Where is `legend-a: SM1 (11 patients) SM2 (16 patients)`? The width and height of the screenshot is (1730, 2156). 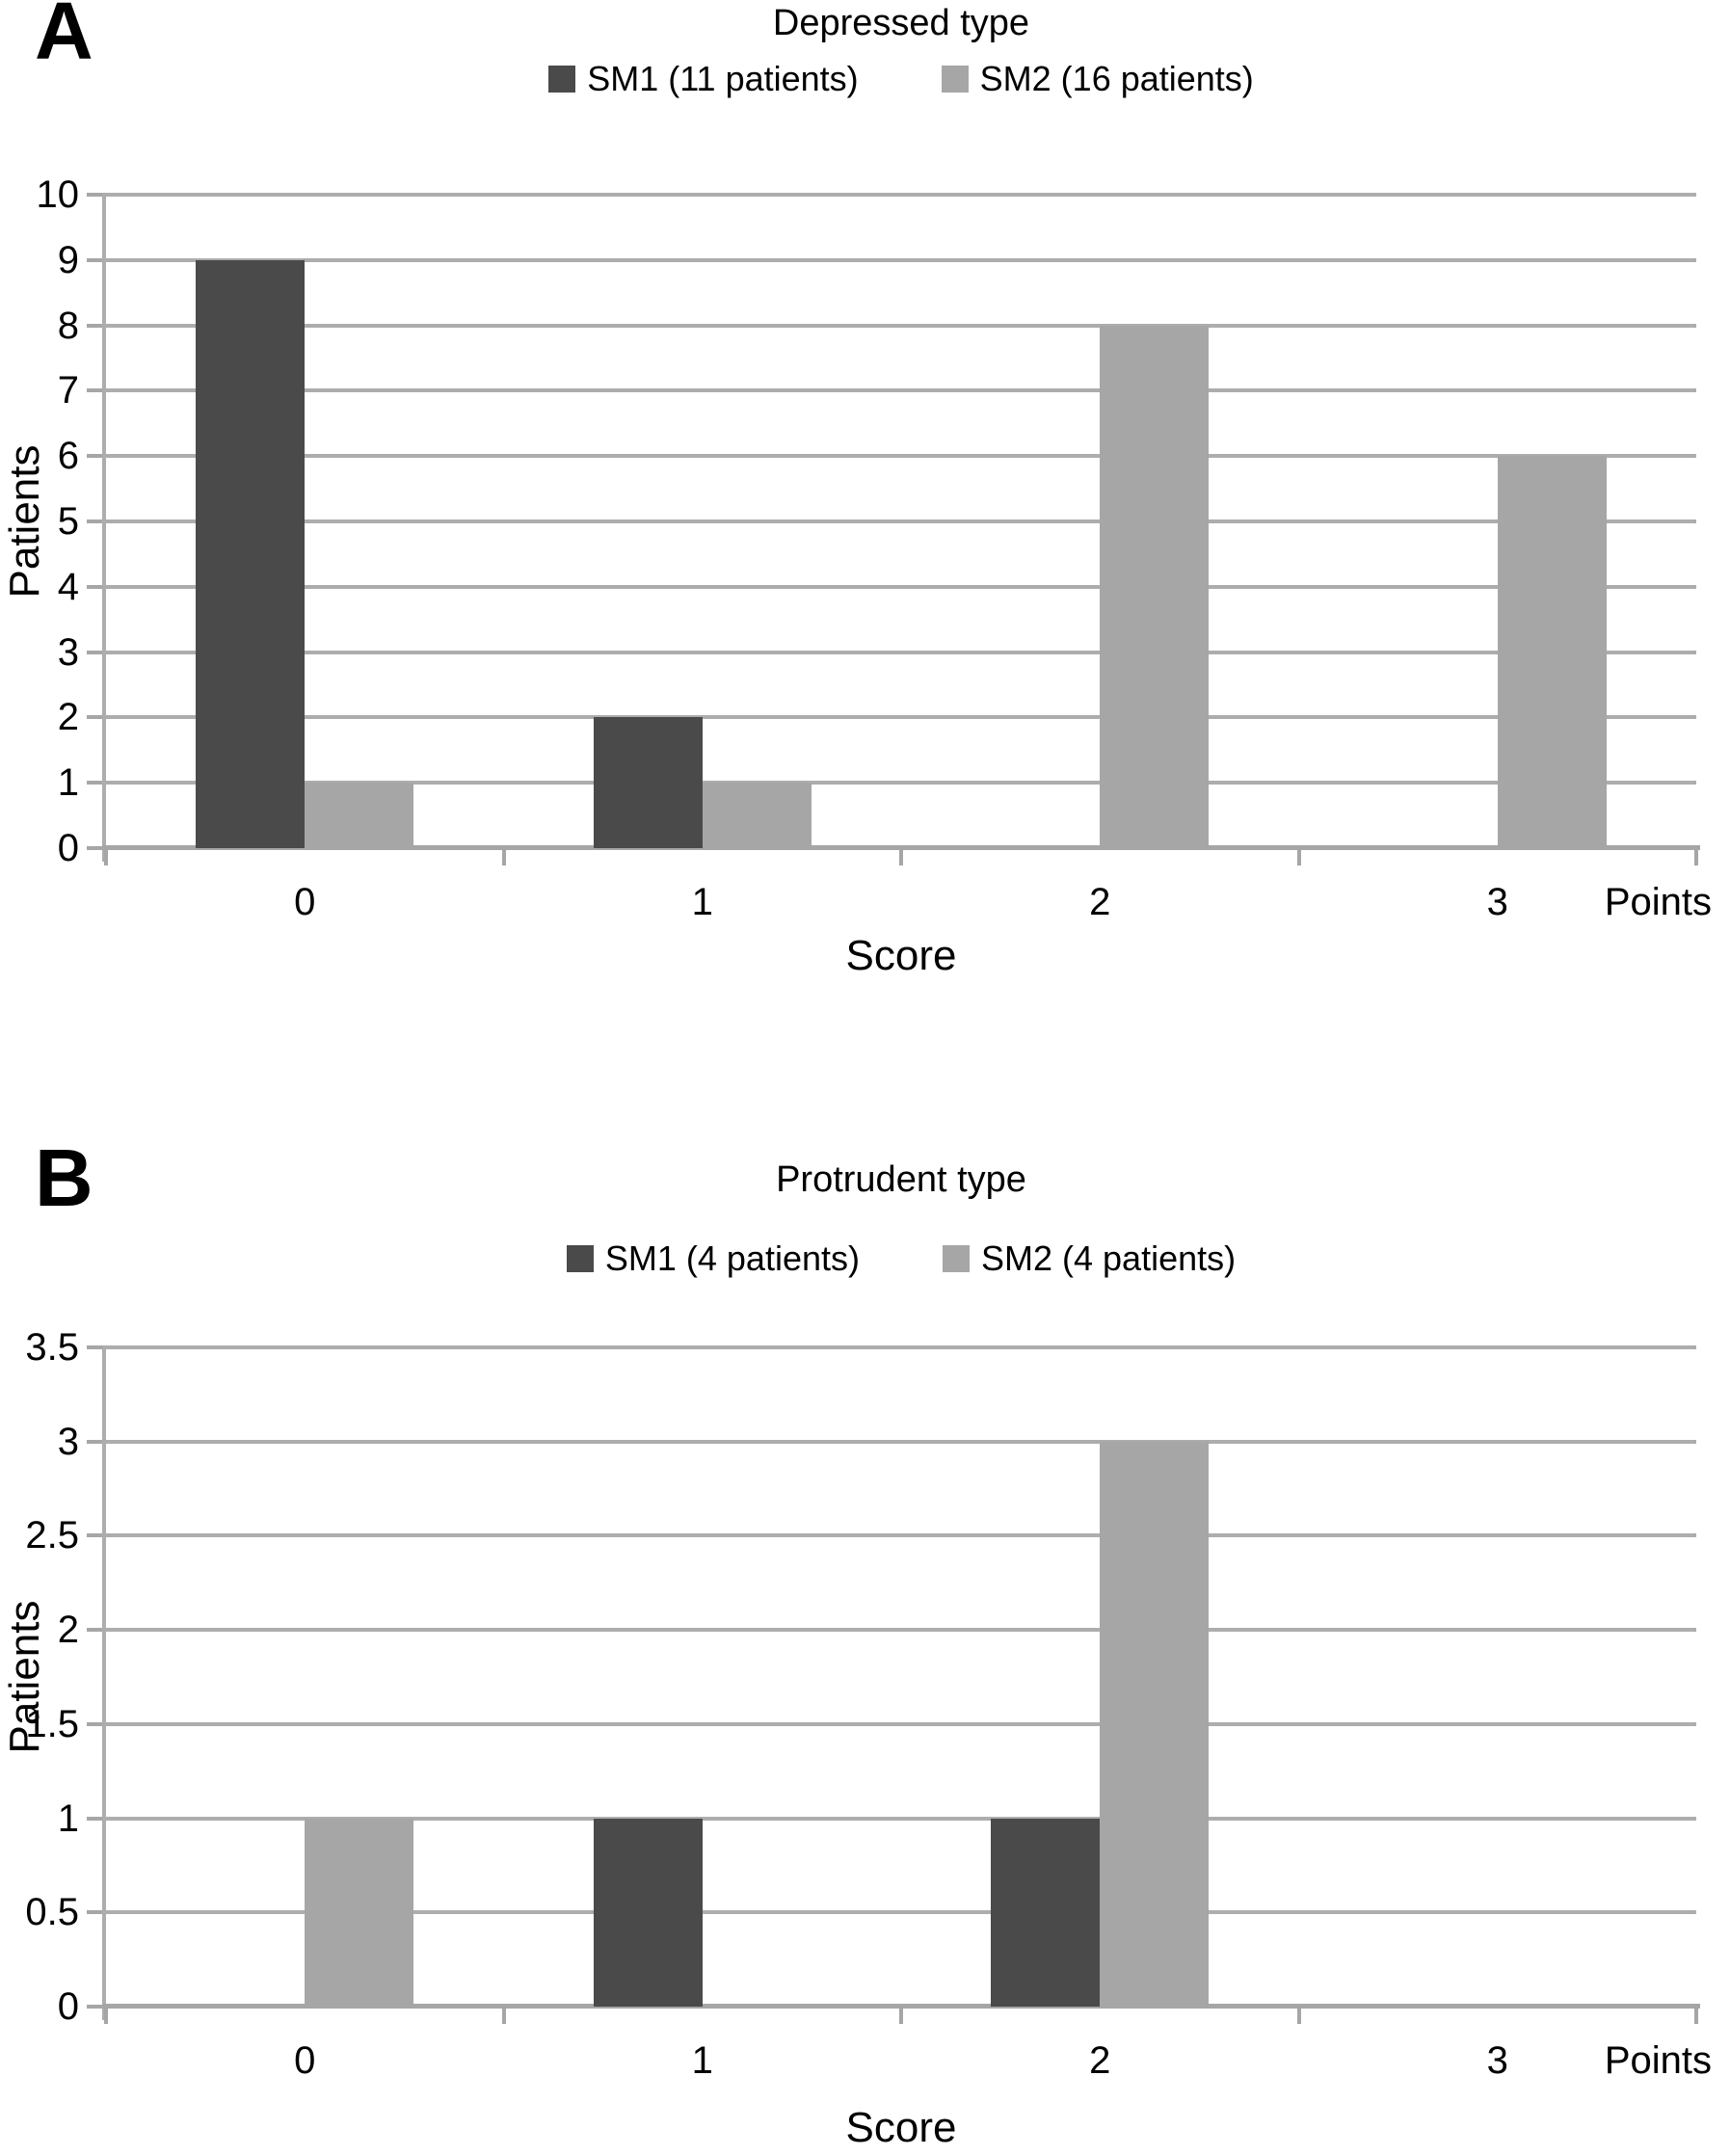
legend-a: SM1 (11 patients) SM2 (16 patients) is located at coordinates (901, 79).